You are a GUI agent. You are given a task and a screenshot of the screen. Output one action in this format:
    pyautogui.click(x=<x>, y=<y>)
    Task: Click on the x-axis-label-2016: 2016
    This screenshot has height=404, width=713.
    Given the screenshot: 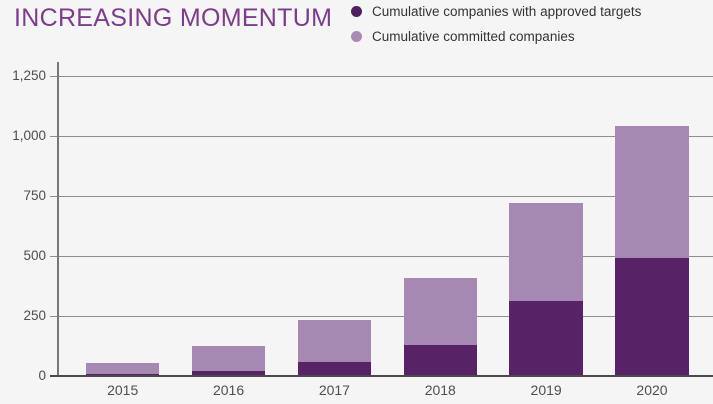 What is the action you would take?
    pyautogui.click(x=228, y=390)
    